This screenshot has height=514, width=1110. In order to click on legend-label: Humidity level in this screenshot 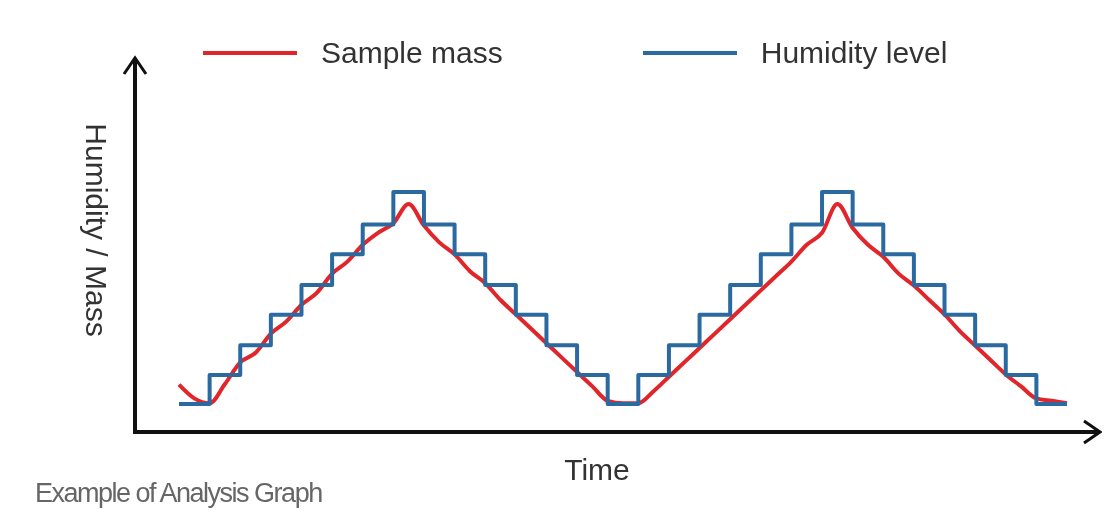, I will do `click(854, 53)`.